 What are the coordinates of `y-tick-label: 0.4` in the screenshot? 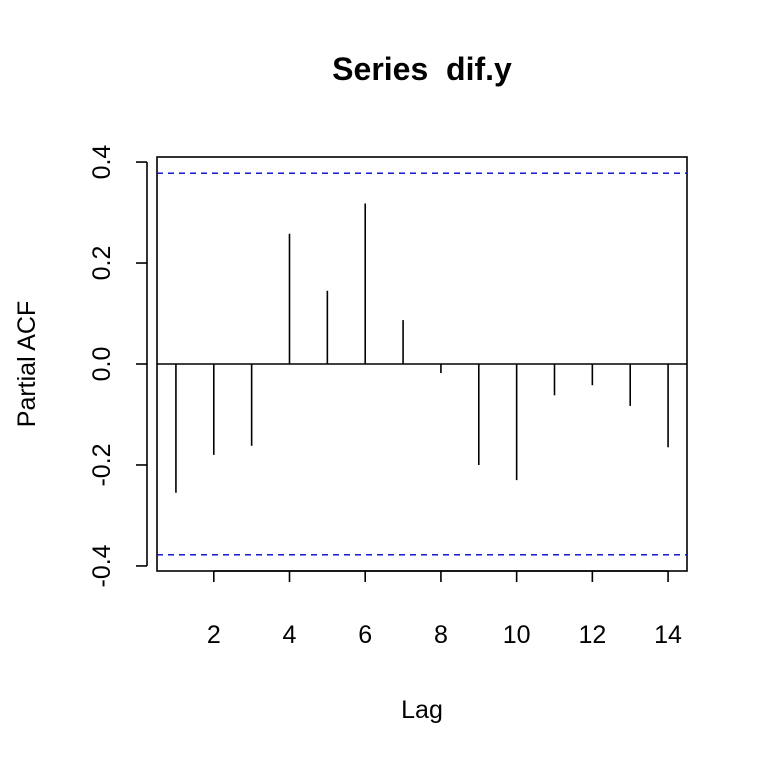 It's located at (102, 162).